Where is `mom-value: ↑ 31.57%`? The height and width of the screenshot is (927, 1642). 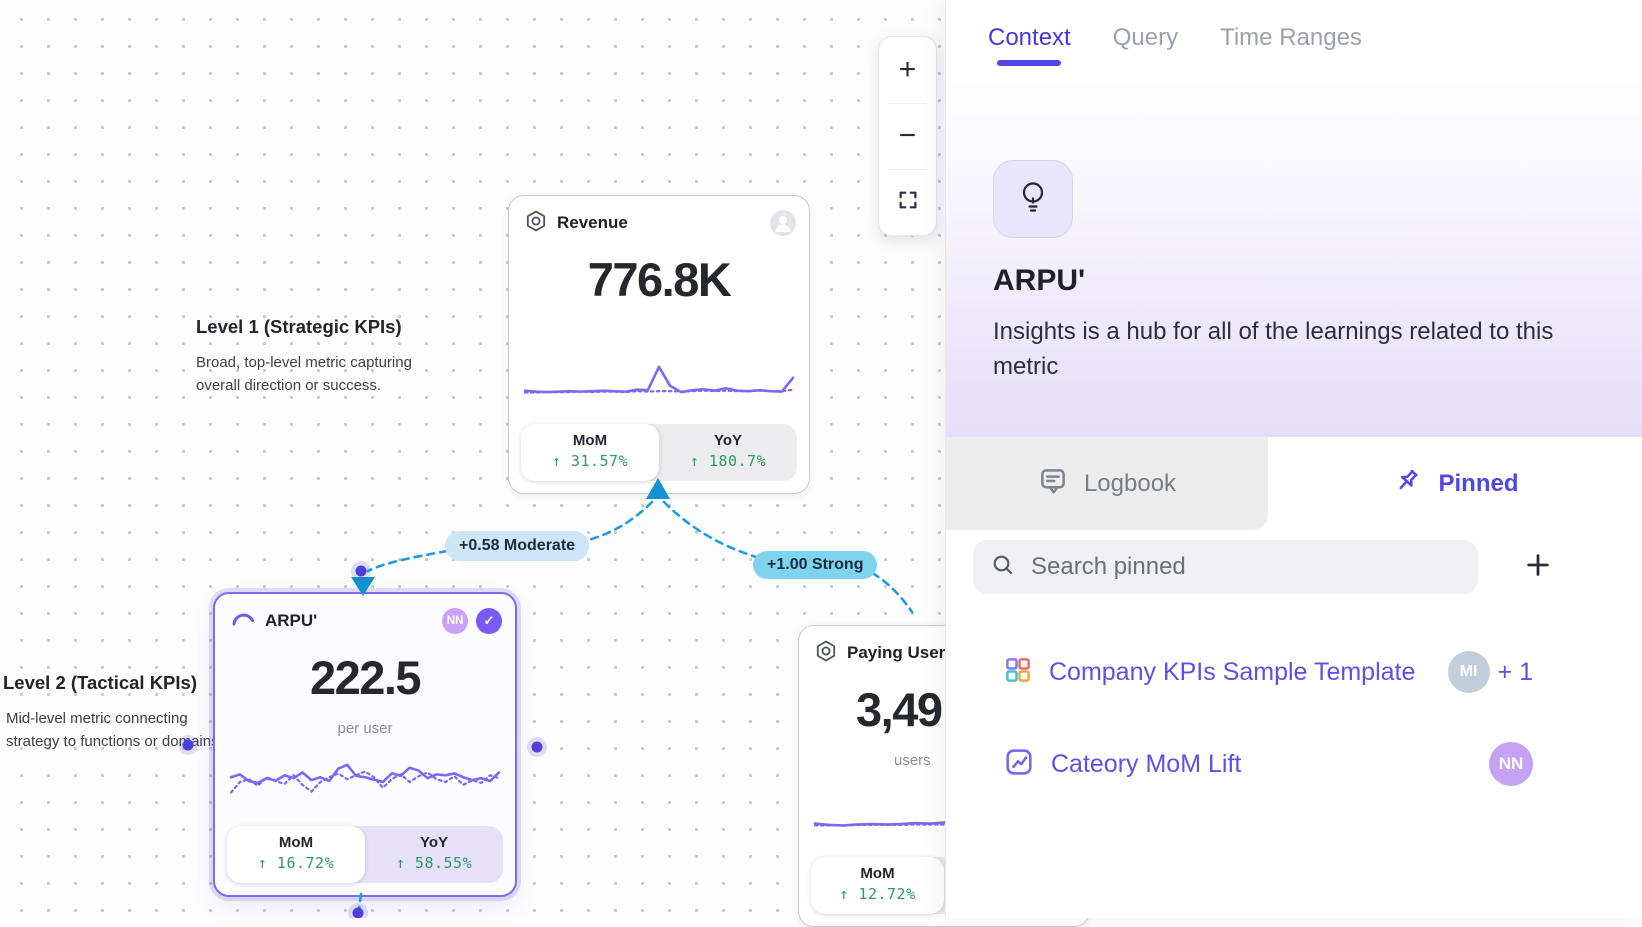
mom-value: ↑ 31.57% is located at coordinates (590, 461).